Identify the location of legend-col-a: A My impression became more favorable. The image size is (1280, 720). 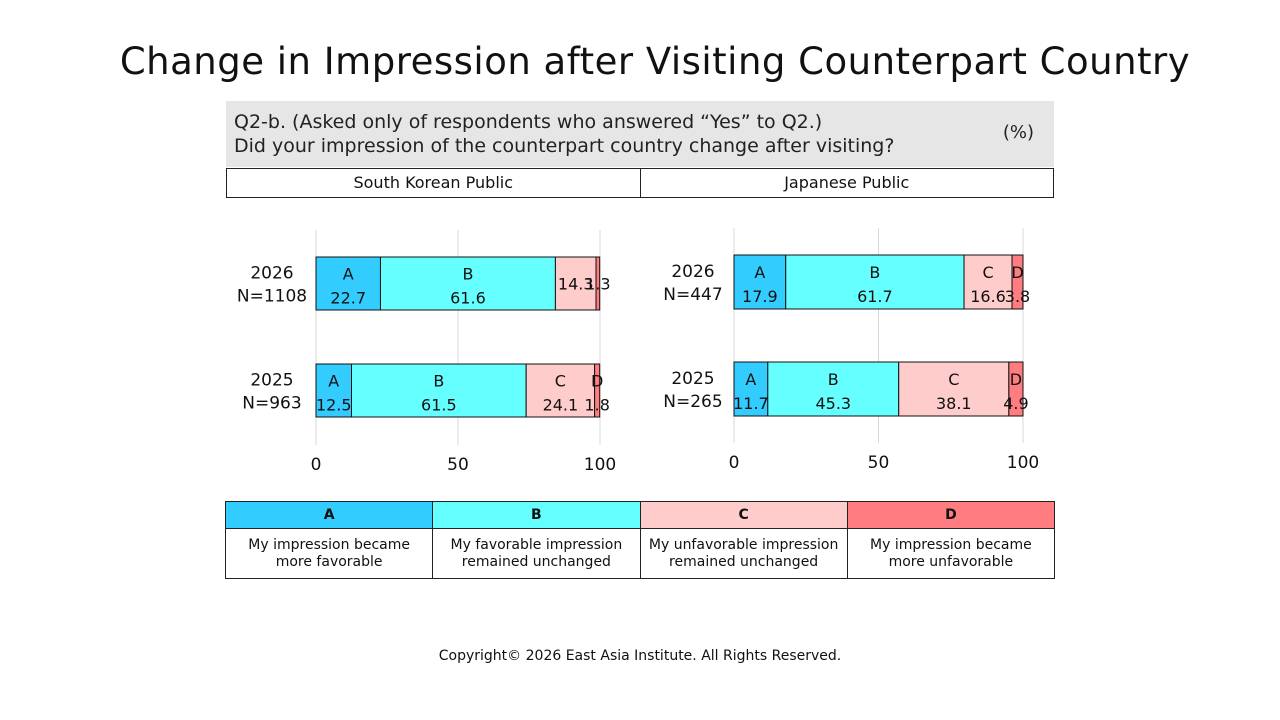
(329, 540).